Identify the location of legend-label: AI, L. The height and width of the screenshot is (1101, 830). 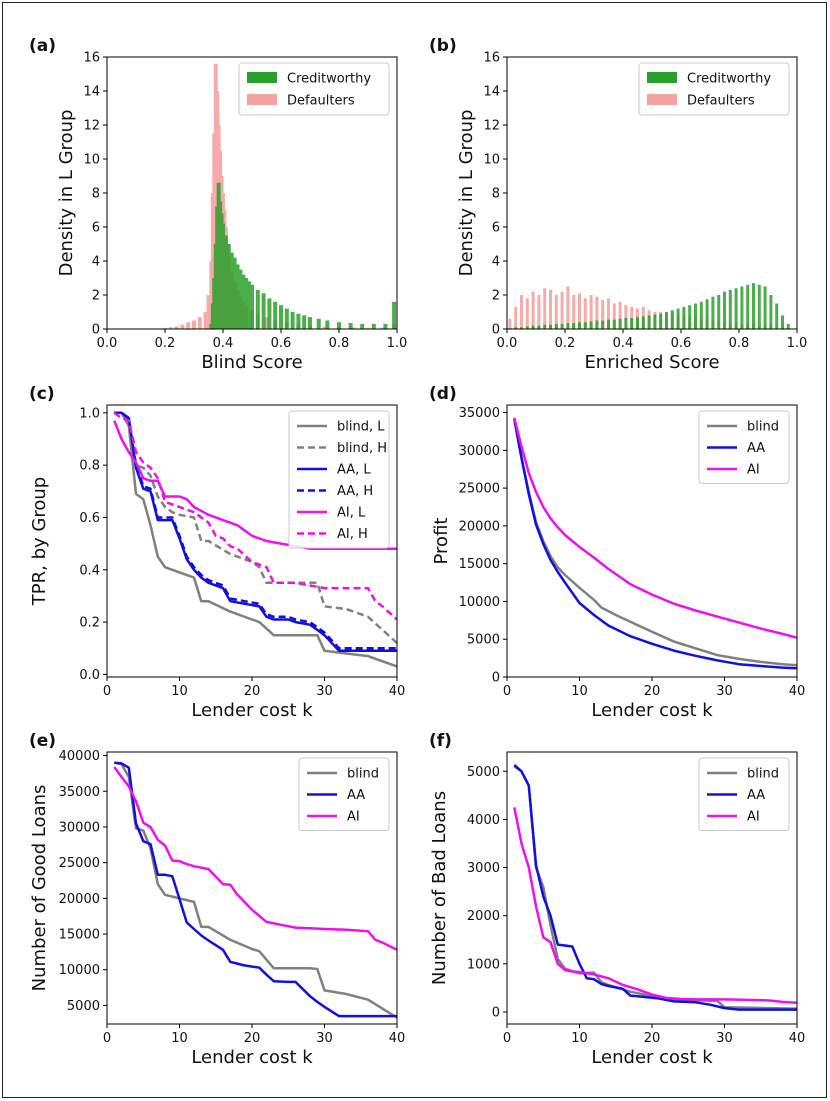
(351, 513).